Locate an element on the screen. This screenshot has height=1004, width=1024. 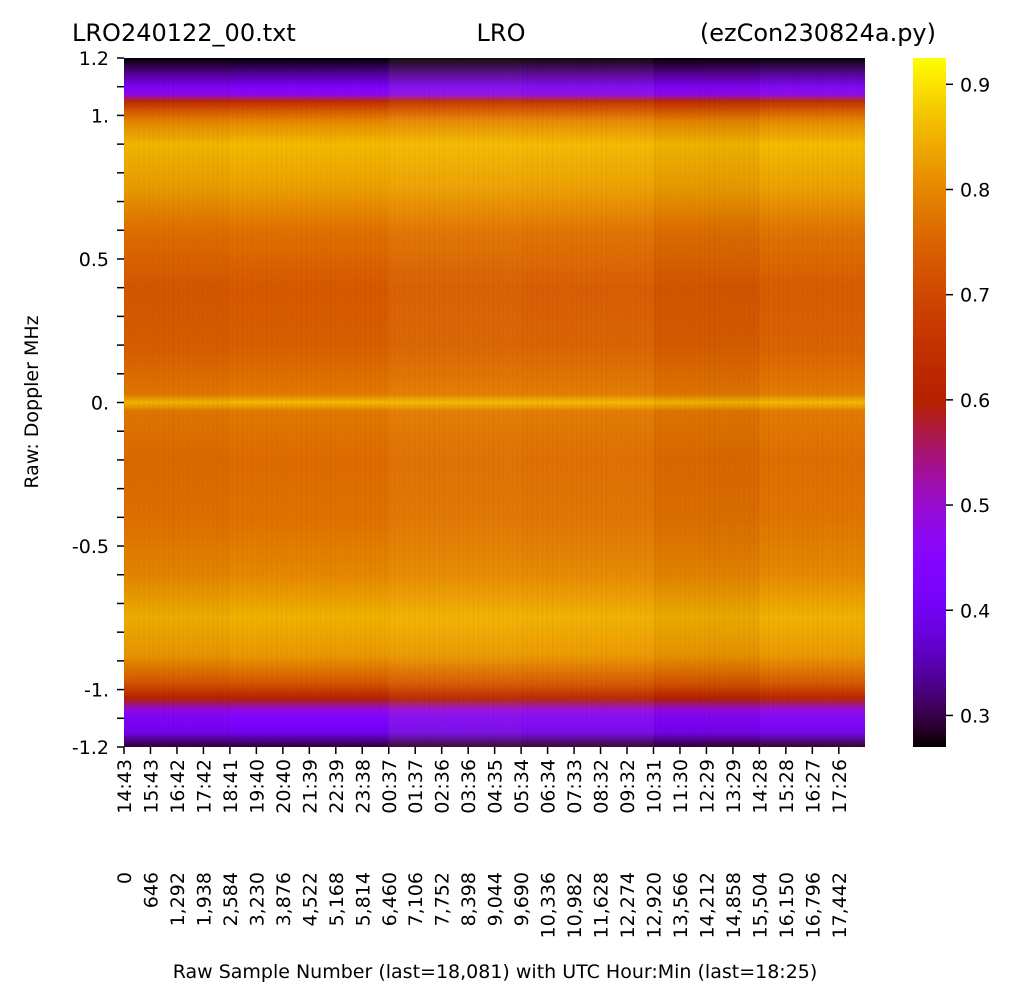
y-tick-label: 0.5 is located at coordinates (94, 260).